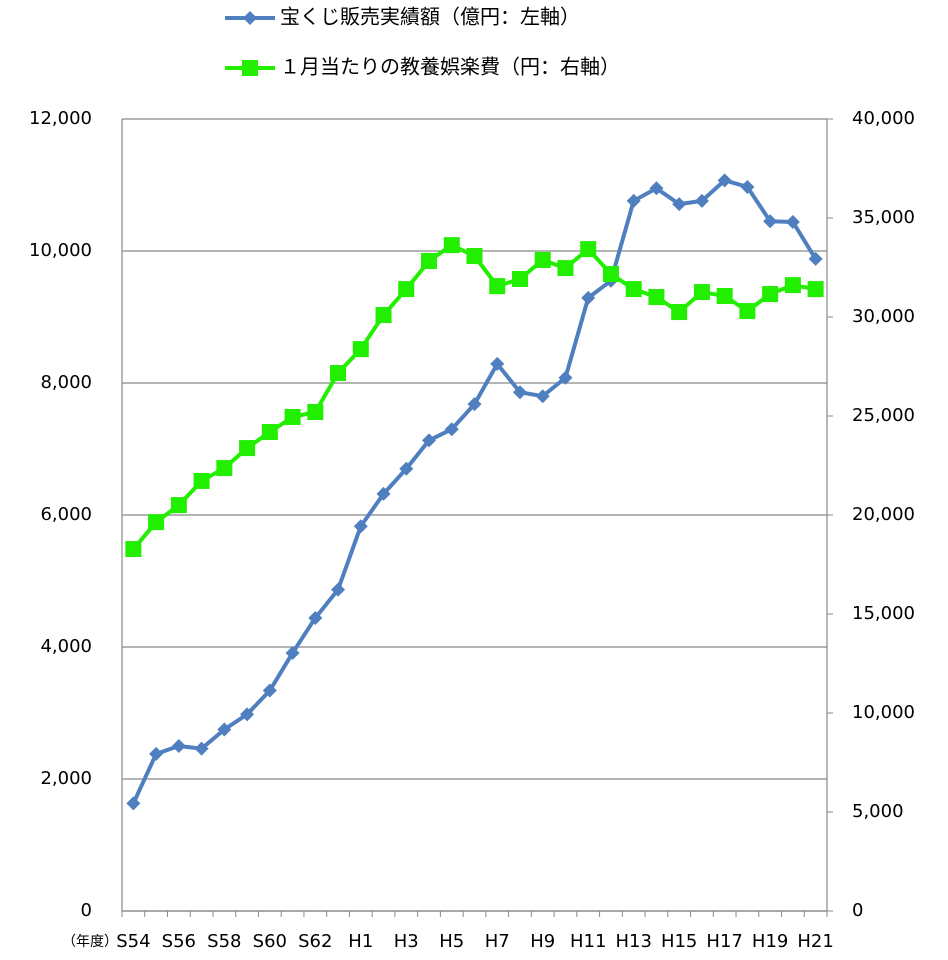 The image size is (948, 960). What do you see at coordinates (90, 942) in the screenshot?
I see `x-axis-label: （年度）` at bounding box center [90, 942].